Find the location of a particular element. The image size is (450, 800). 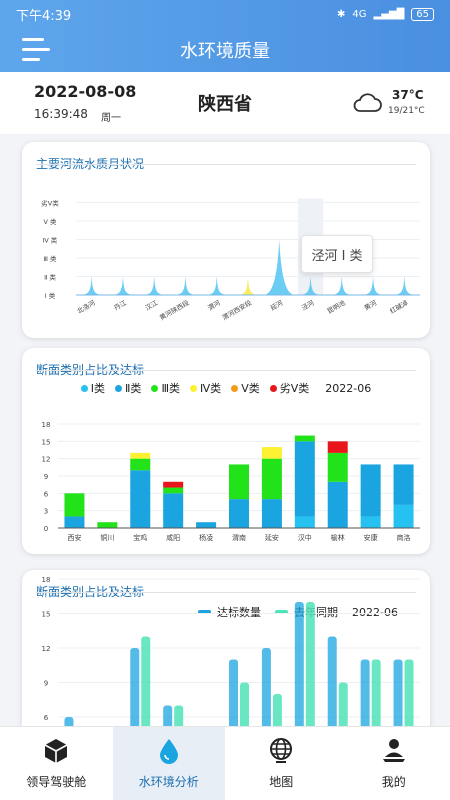

x-tick-label: 咸阳 is located at coordinates (173, 537).